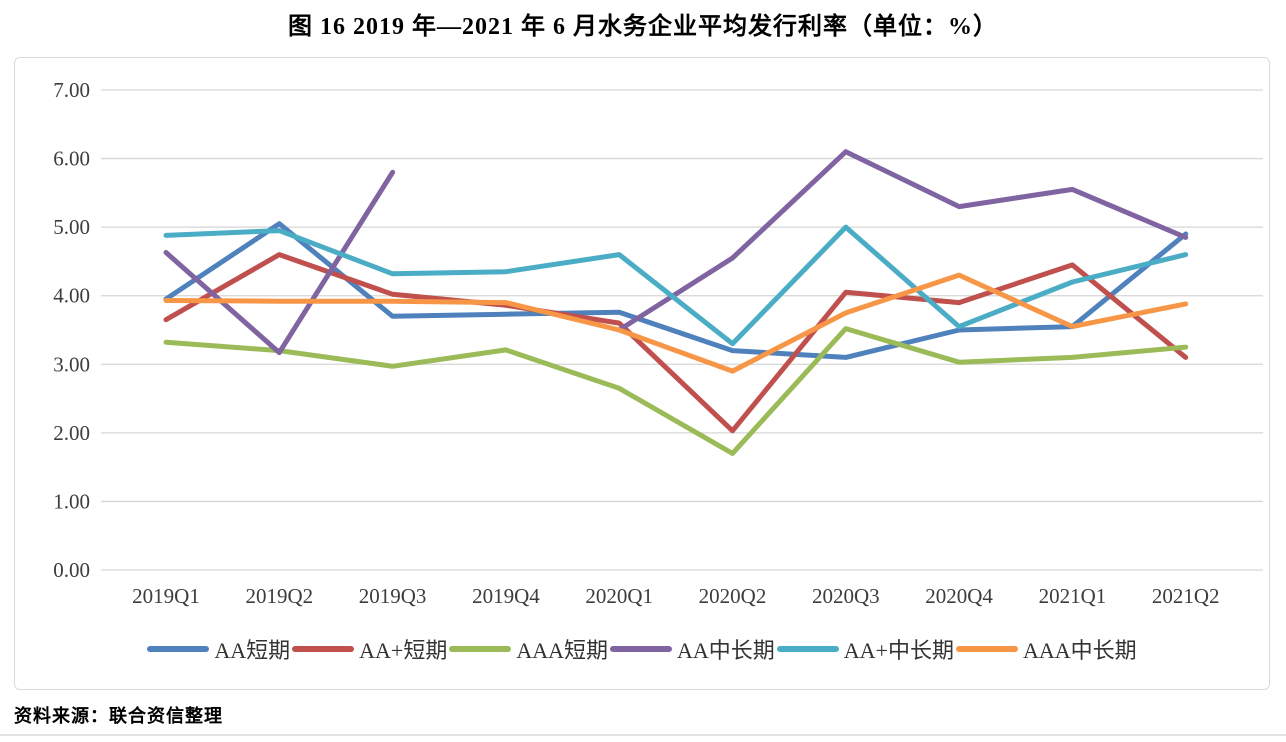 This screenshot has height=742, width=1286. I want to click on x-axis-tick-label: 2020Q1, so click(619, 596).